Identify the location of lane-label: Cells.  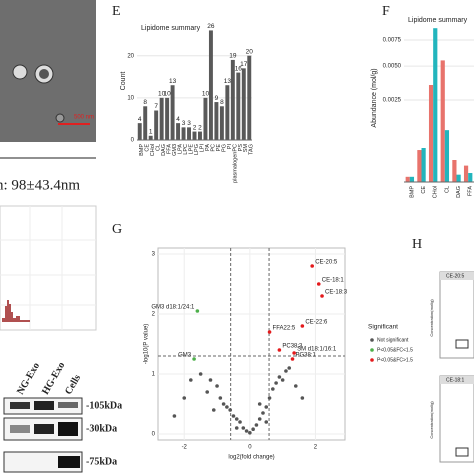
(73, 385).